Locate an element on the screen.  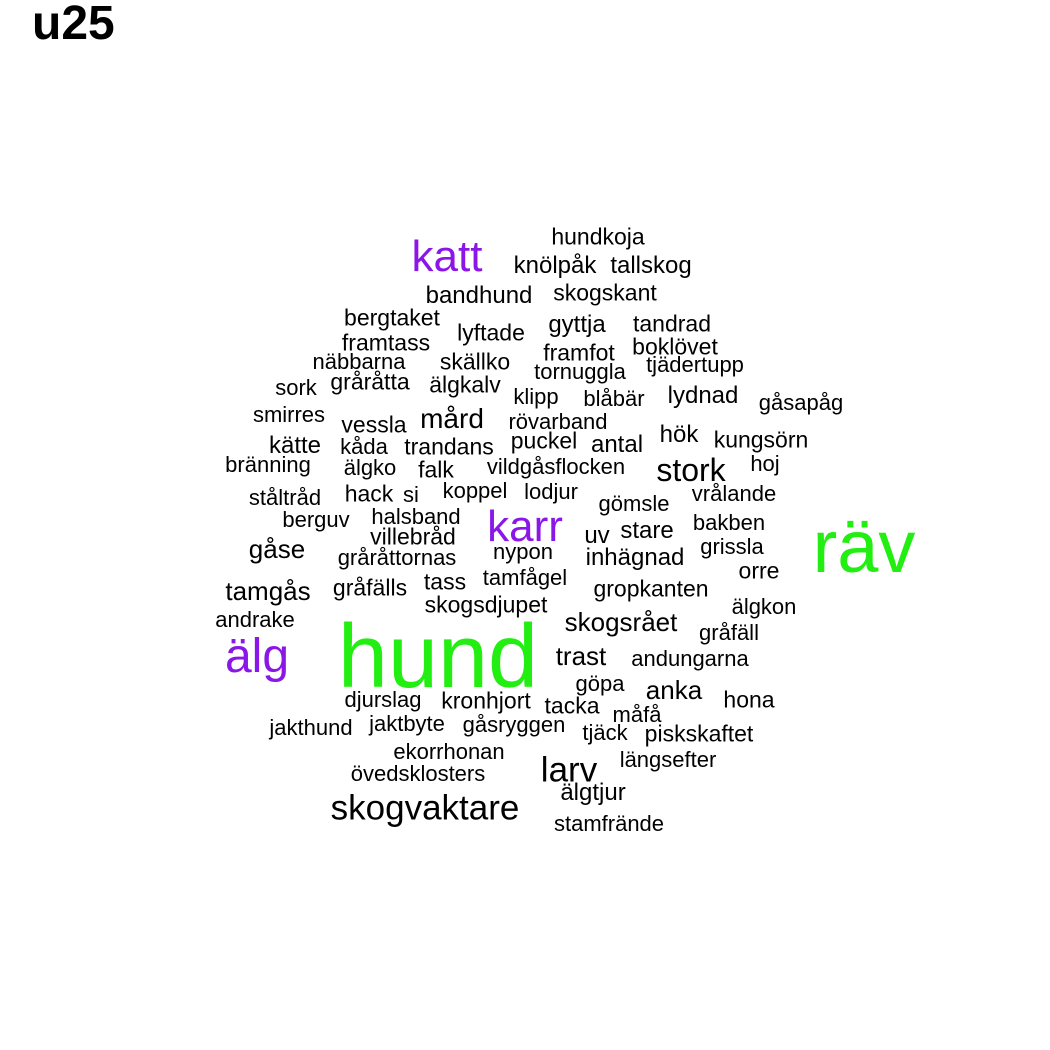
word-villebrad: villebråd is located at coordinates (413, 536).